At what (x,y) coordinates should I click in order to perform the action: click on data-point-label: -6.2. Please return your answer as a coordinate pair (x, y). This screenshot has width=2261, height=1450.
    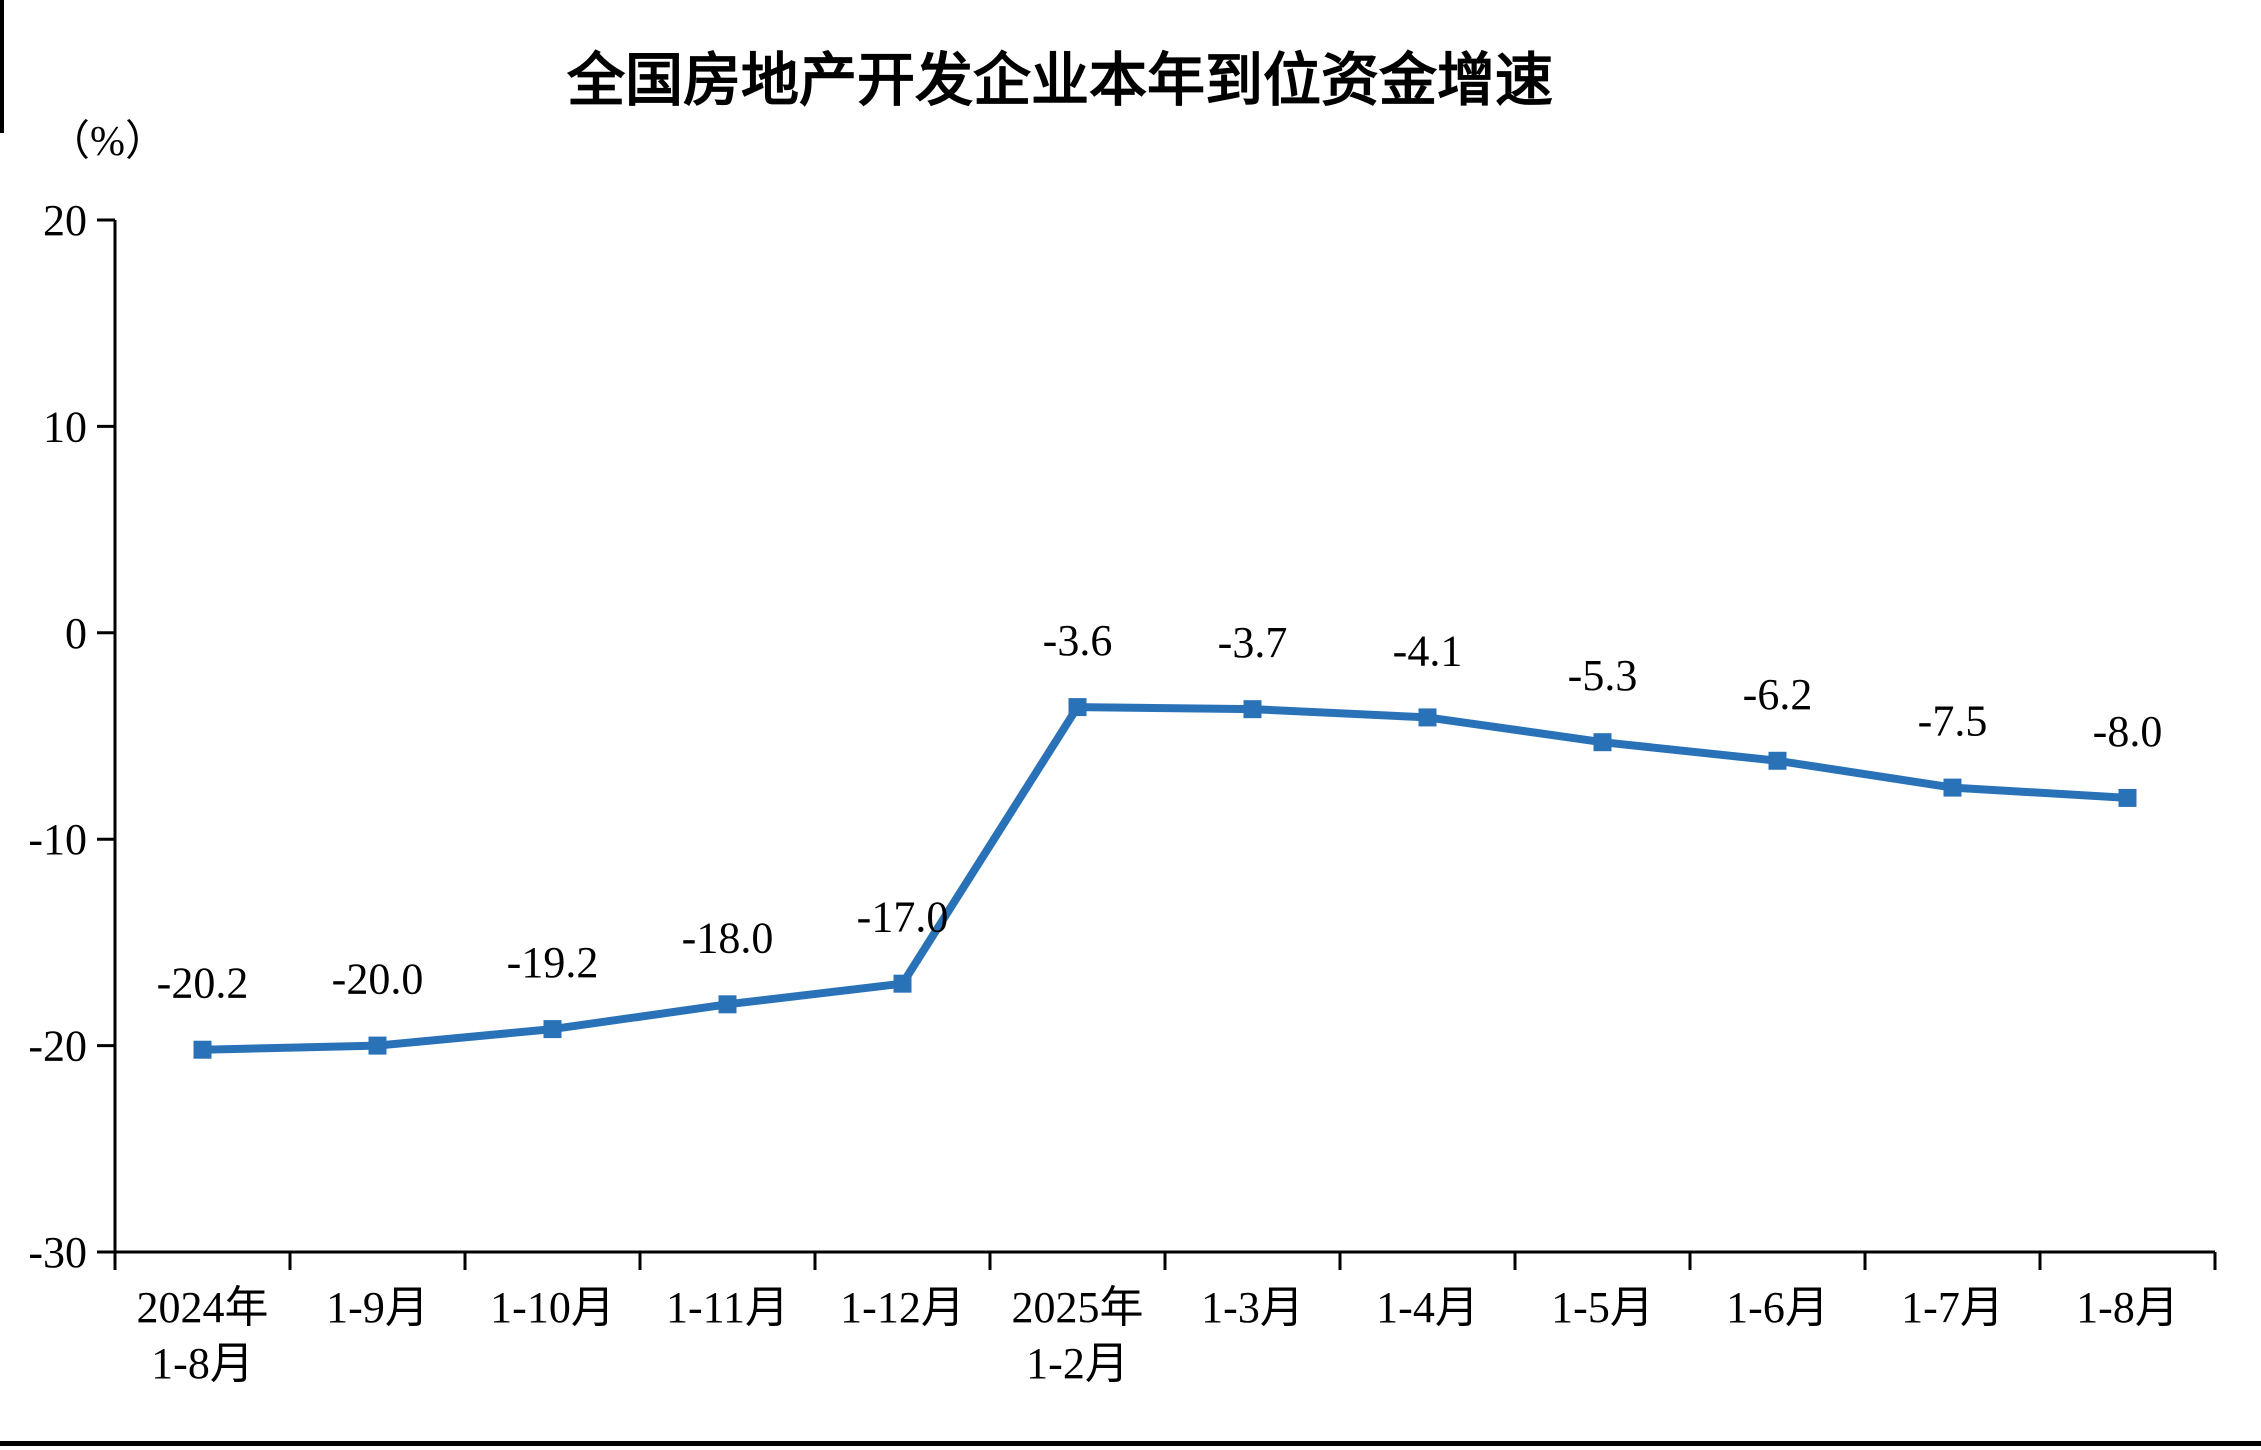
    Looking at the image, I should click on (1778, 694).